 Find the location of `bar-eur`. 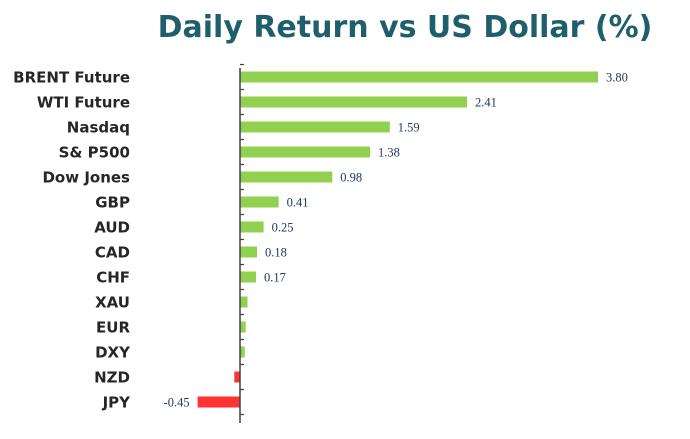

bar-eur is located at coordinates (243, 327).